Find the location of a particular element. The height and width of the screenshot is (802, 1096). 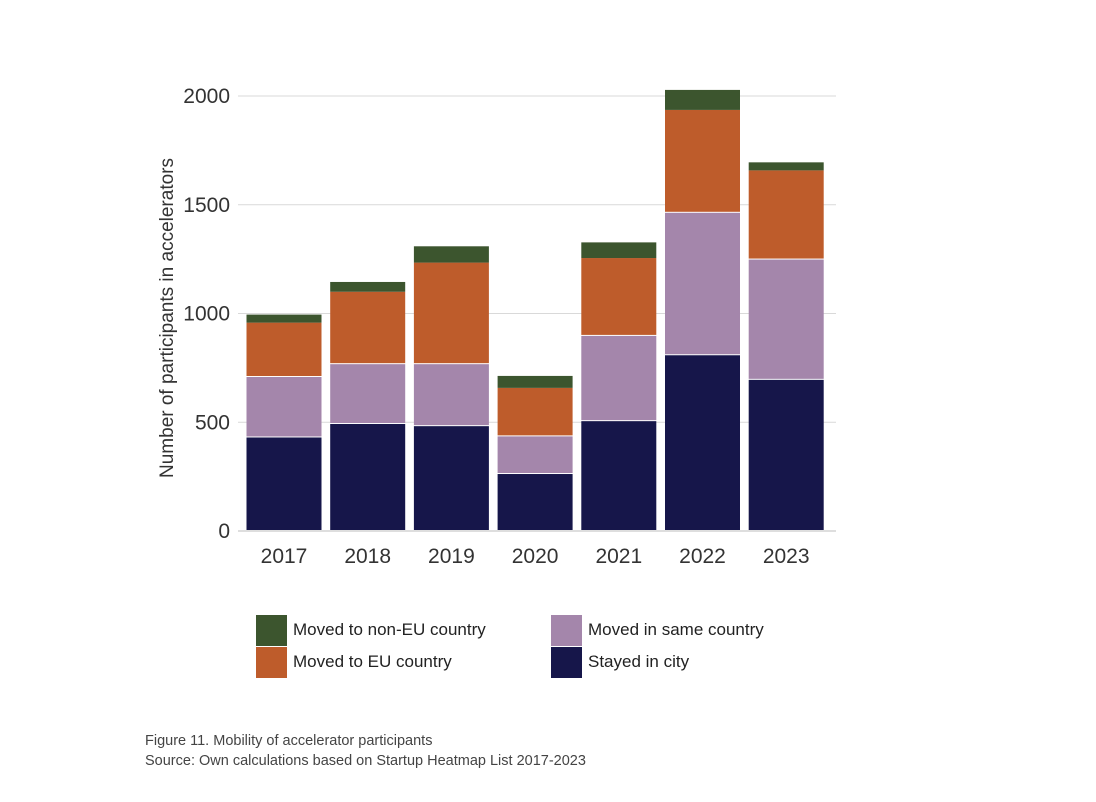

legend-item-stayed: Stayed in city is located at coordinates (620, 662).